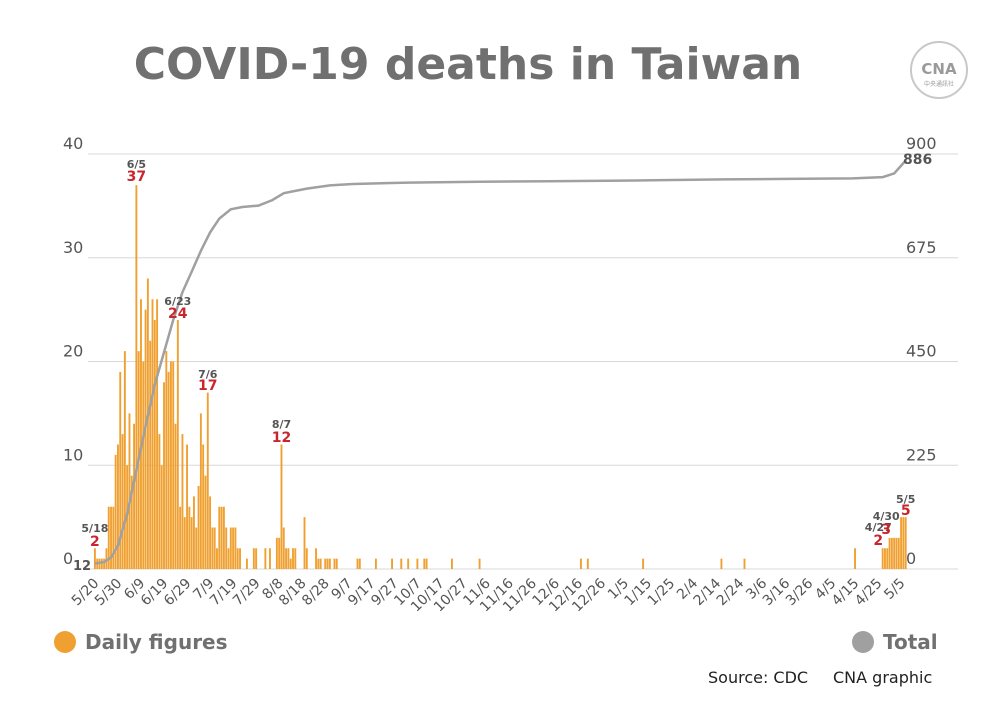  Describe the element at coordinates (917, 160) in the screenshot. I see `total-end-label: 886` at that location.